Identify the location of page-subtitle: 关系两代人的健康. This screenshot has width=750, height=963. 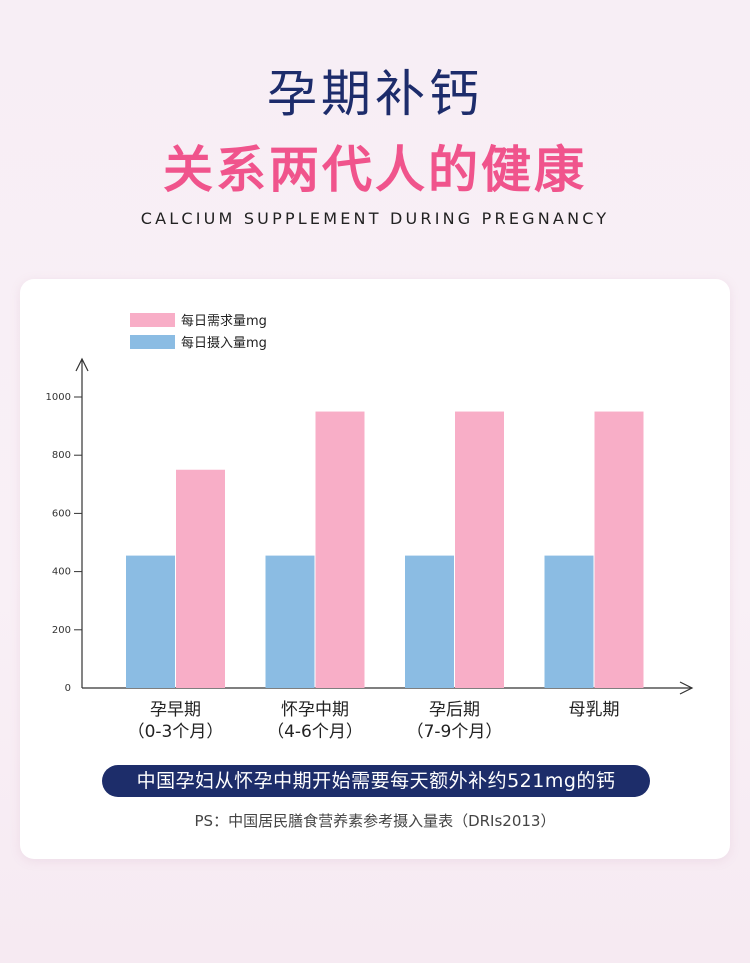
(375, 170).